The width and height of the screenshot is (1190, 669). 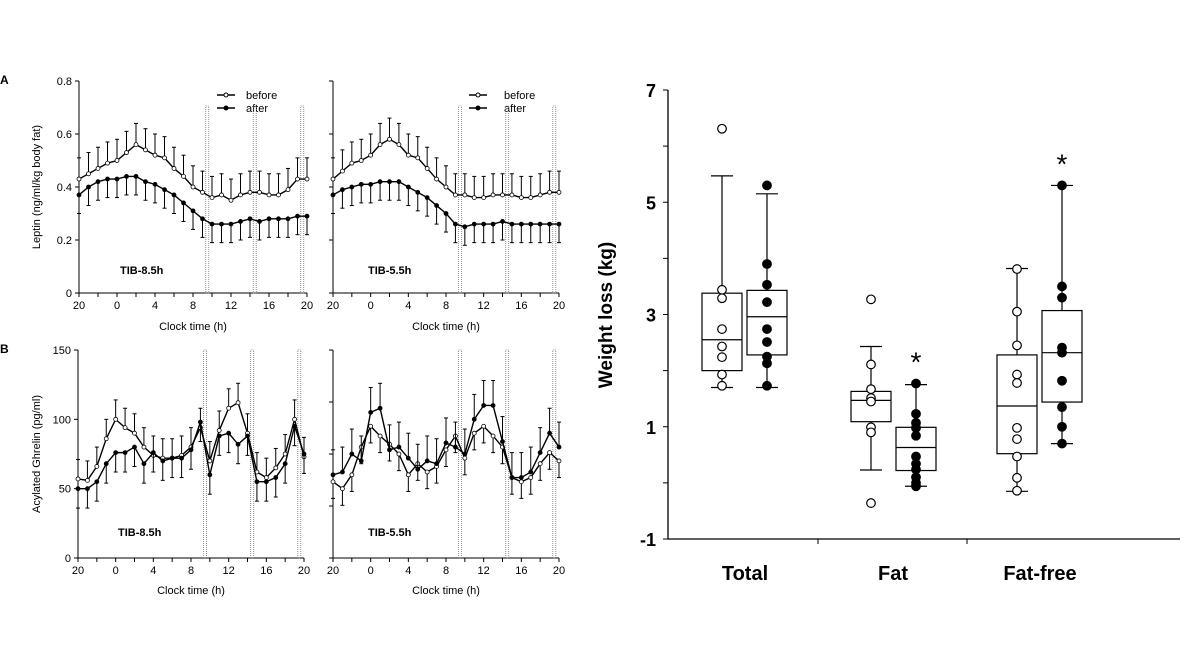 What do you see at coordinates (478, 108) in the screenshot?
I see `leptin-5.5-legend-marker-after` at bounding box center [478, 108].